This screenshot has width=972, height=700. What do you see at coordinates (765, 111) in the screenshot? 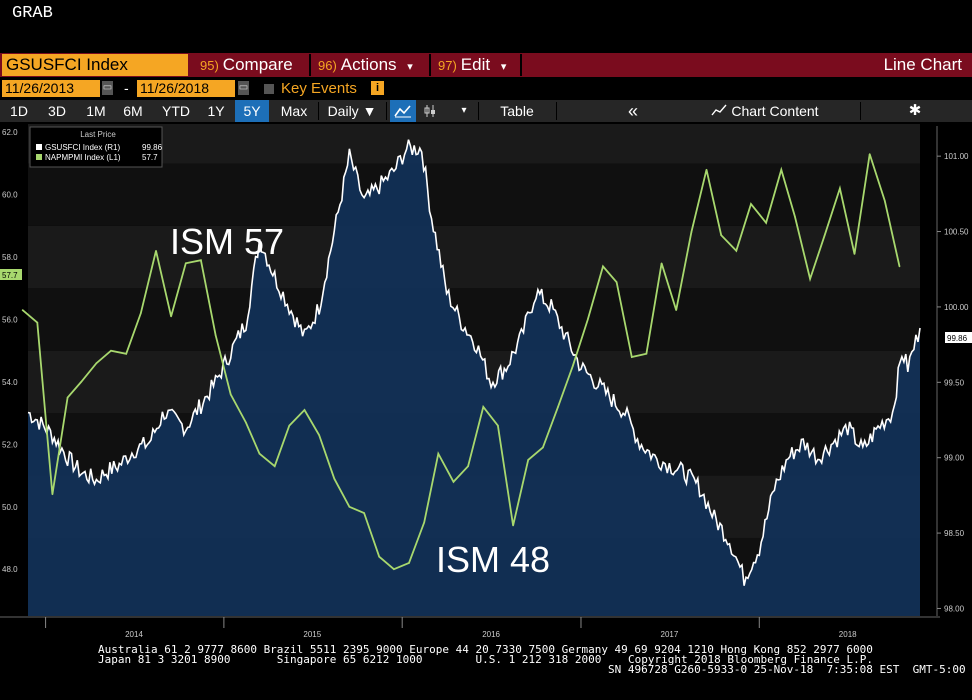
I see `chart-content-button: Chart Content` at bounding box center [765, 111].